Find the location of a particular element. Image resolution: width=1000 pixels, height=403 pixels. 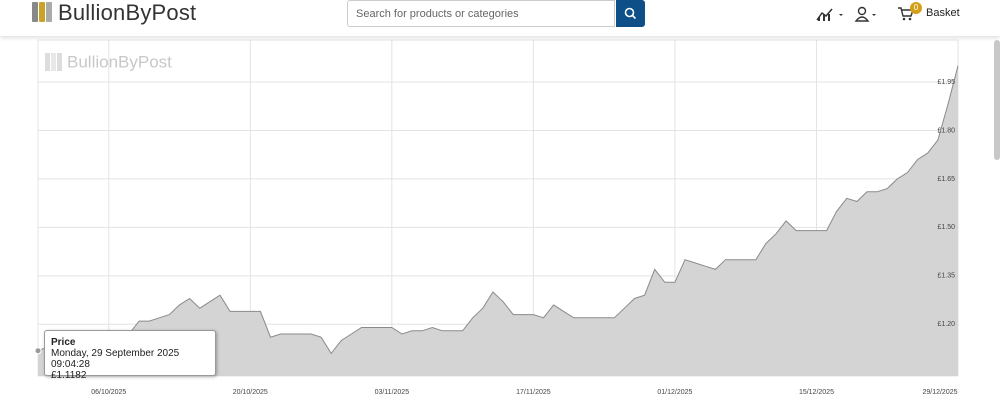

x-tick-label: 03/11/2025 is located at coordinates (392, 392).